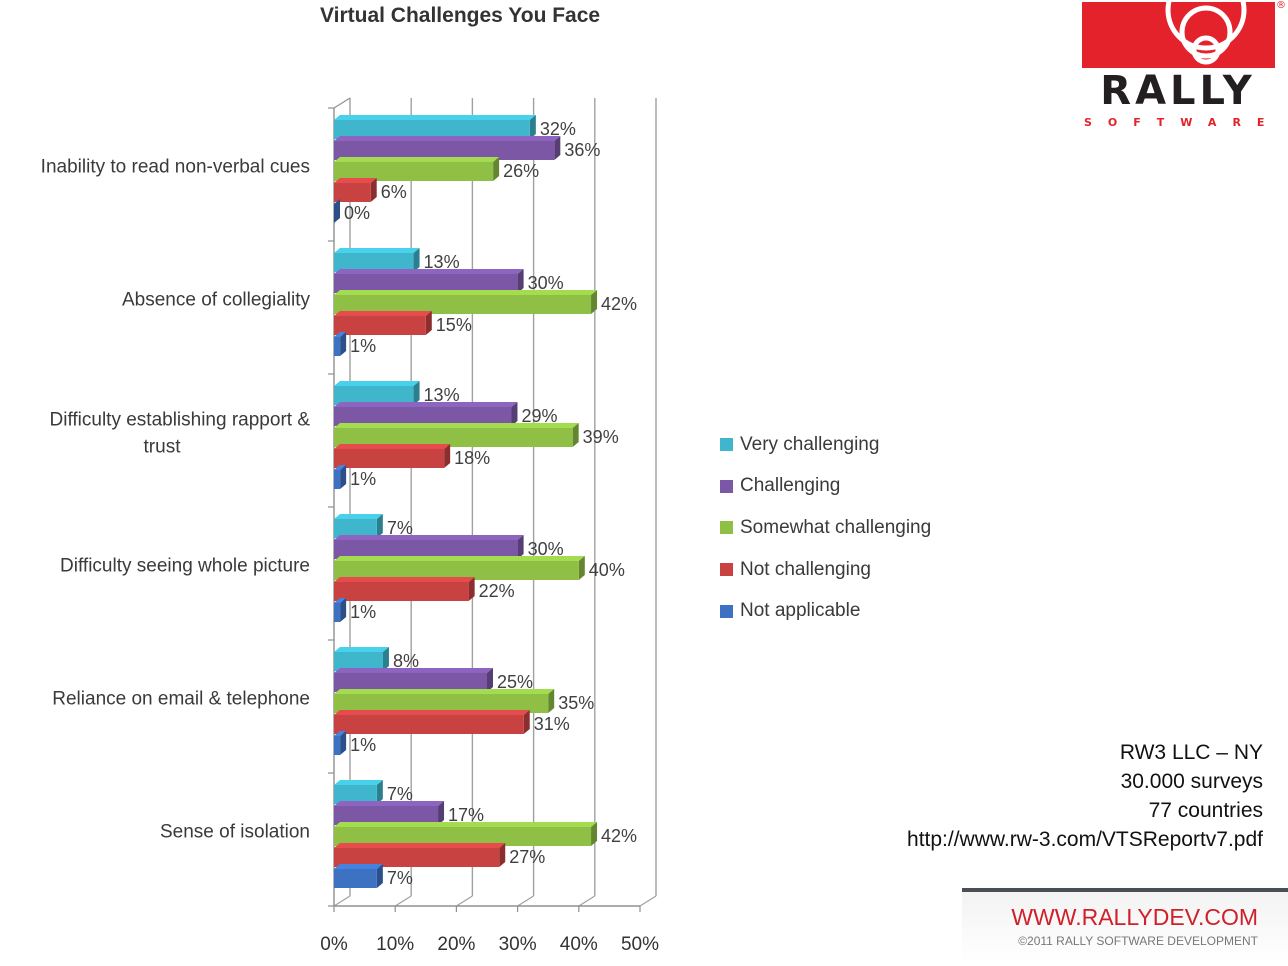 The height and width of the screenshot is (966, 1288). Describe the element at coordinates (579, 944) in the screenshot. I see `x-tick-label: 40%` at that location.